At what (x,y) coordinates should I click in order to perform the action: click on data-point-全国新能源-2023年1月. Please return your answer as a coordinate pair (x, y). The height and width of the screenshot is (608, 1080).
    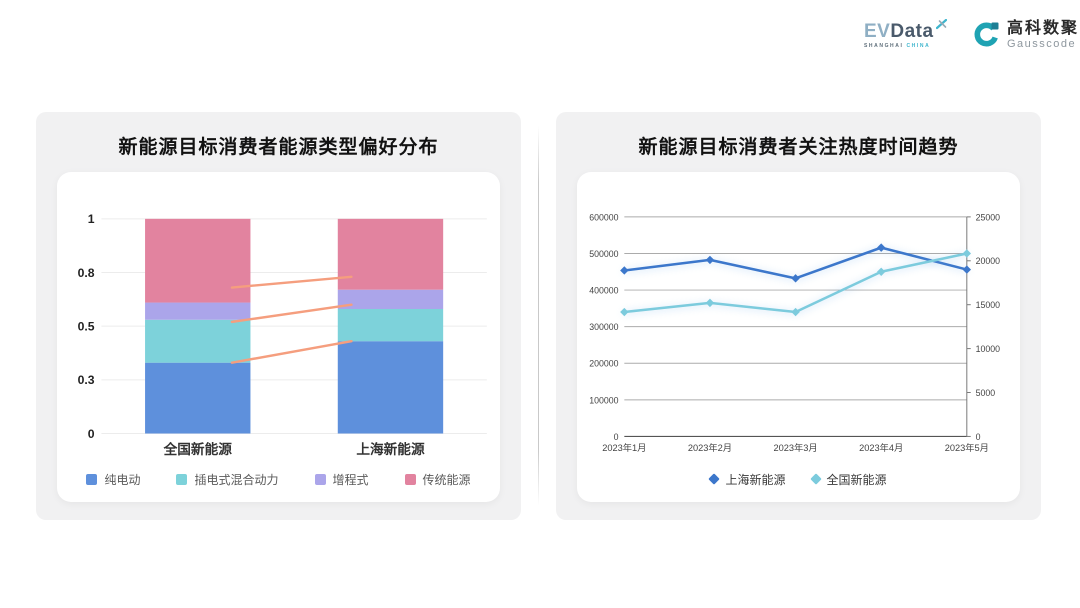
    Looking at the image, I should click on (624, 312).